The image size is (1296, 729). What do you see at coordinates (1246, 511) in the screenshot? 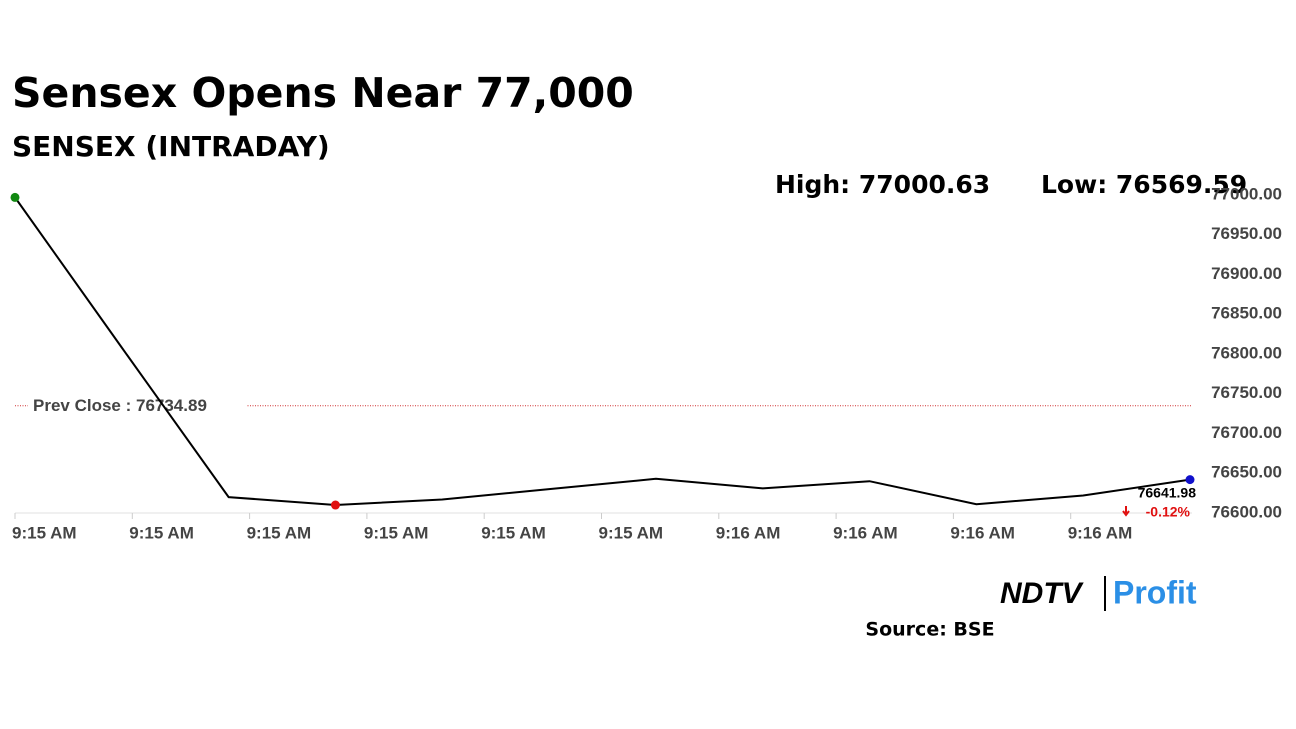
I see `y-tick-label: 76600.00` at bounding box center [1246, 511].